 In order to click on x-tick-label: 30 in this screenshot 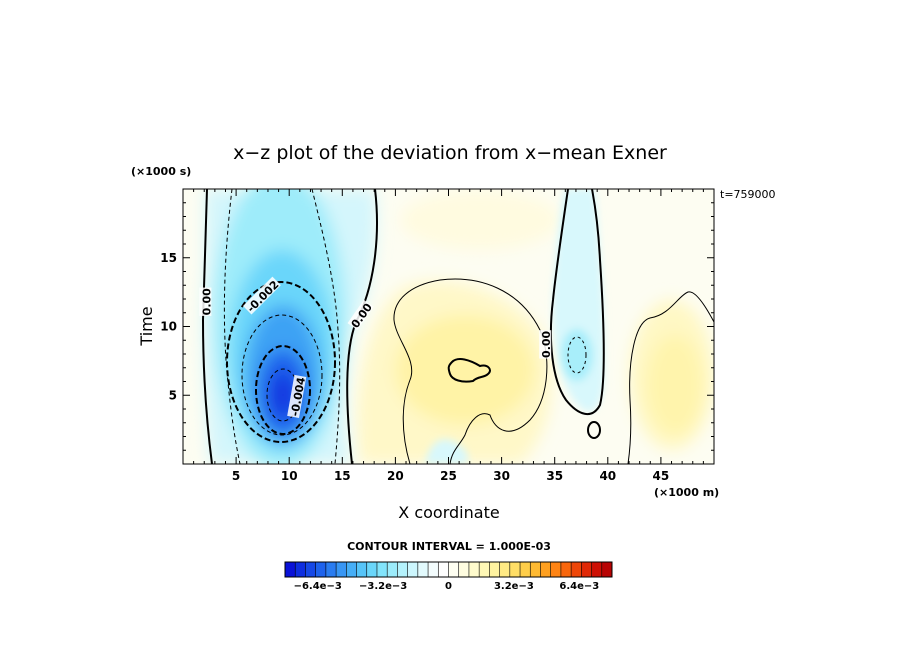, I will do `click(501, 476)`.